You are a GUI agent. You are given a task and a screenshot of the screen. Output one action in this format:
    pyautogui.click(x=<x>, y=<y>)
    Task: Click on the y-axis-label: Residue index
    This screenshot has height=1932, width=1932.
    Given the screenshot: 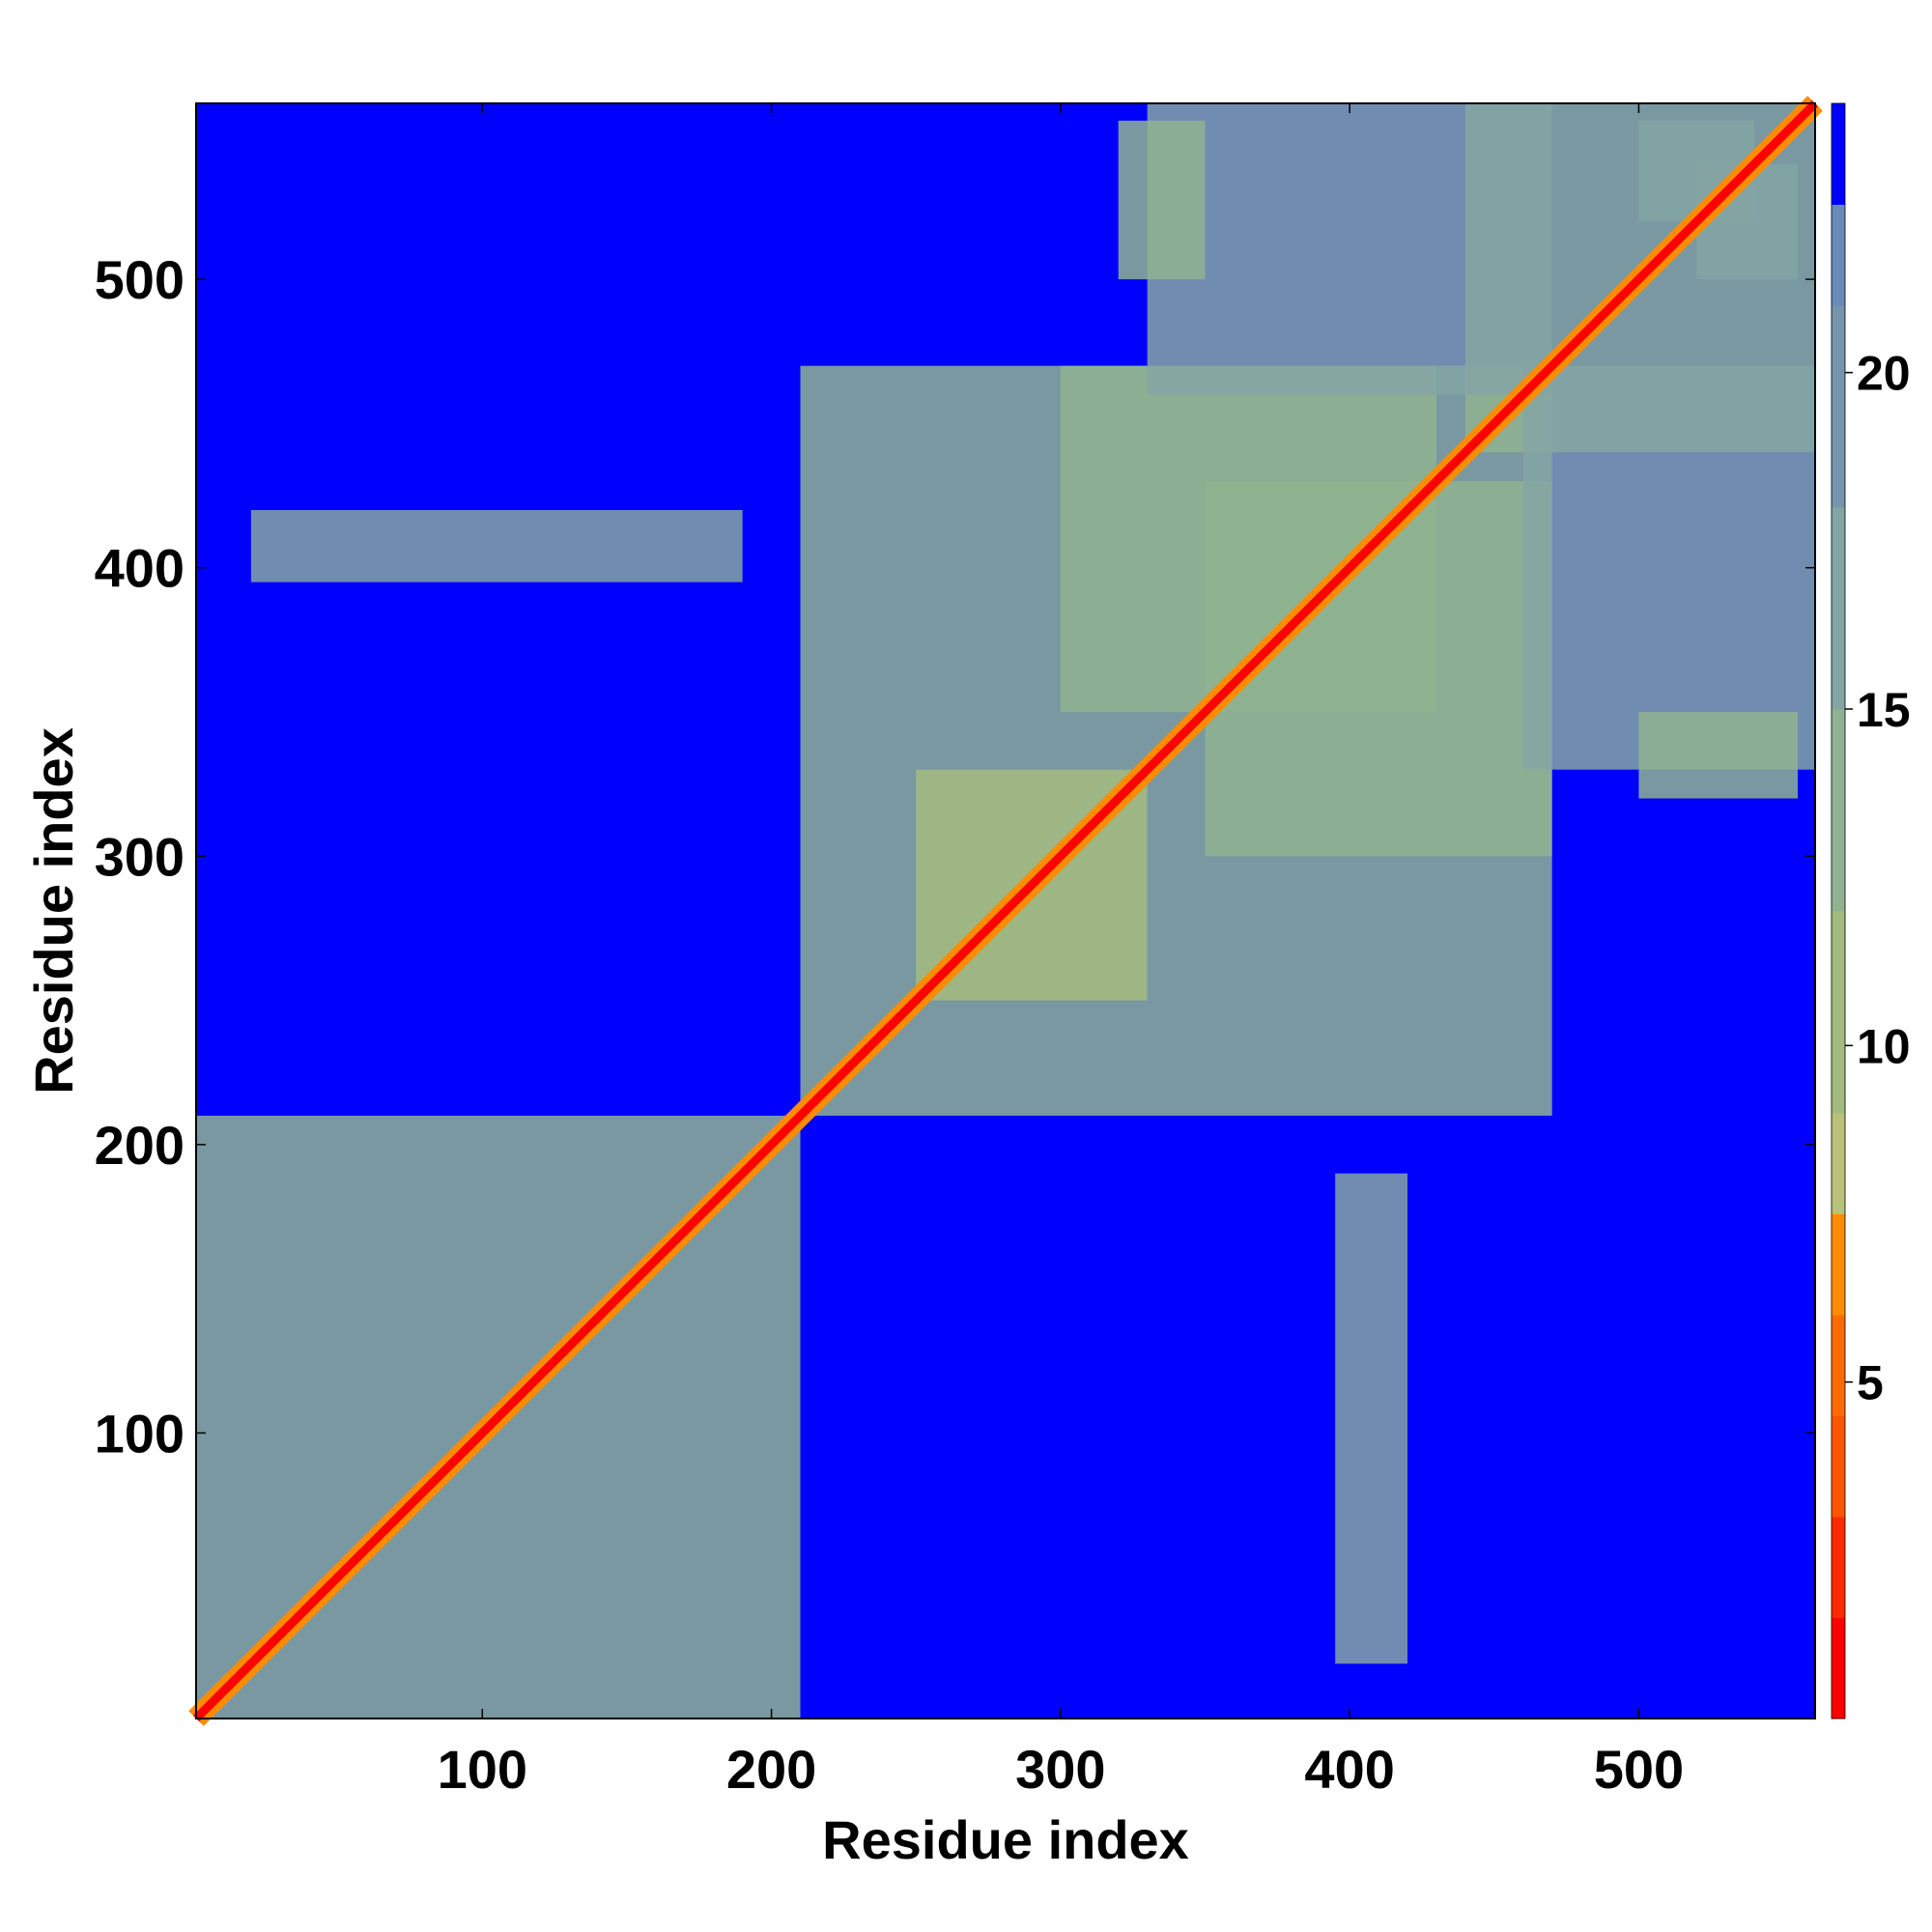 What is the action you would take?
    pyautogui.click(x=53, y=910)
    